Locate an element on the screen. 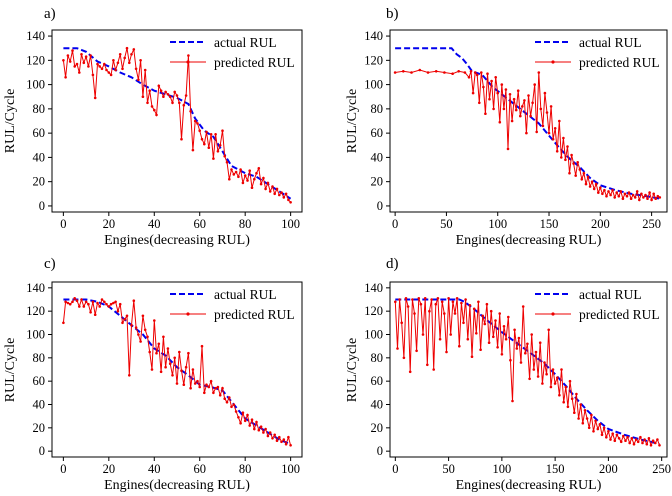  y-tick-label: 140 is located at coordinates (373, 288).